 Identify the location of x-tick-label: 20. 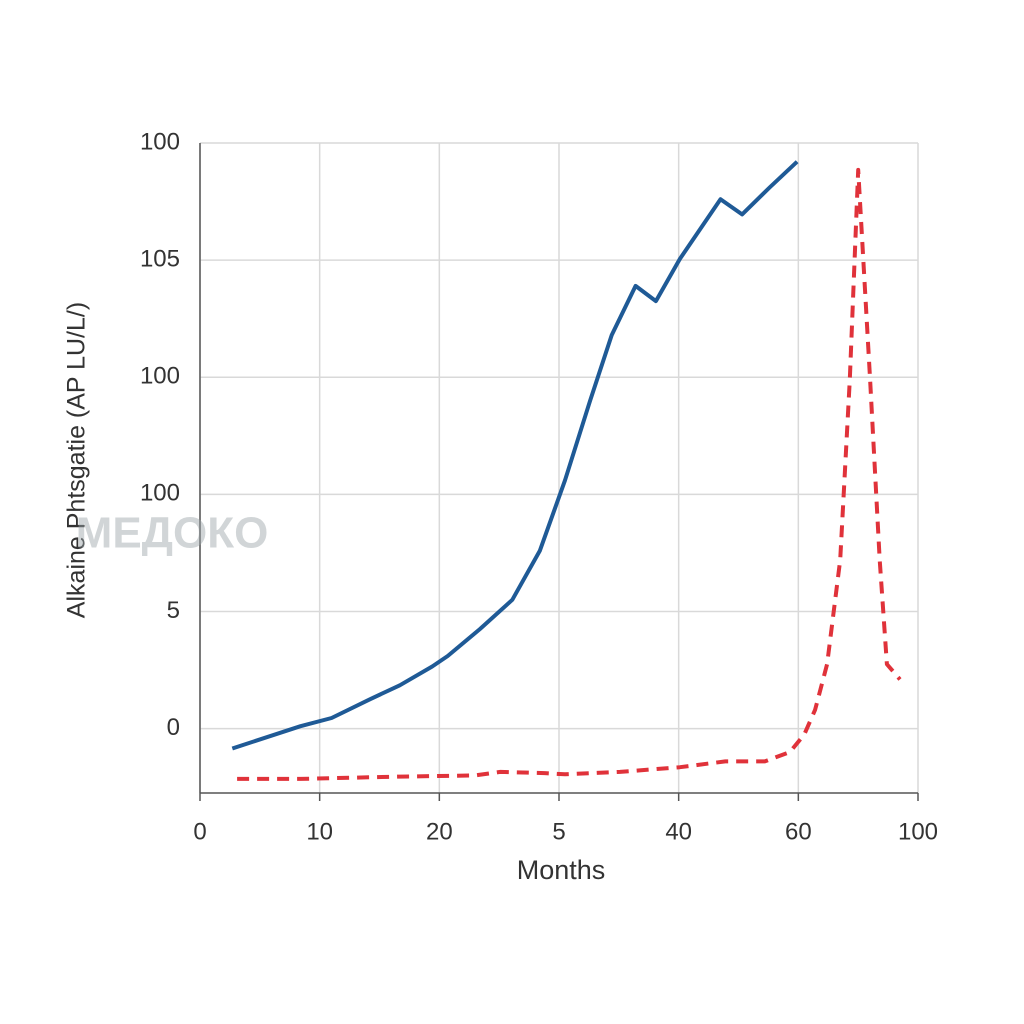
(439, 831).